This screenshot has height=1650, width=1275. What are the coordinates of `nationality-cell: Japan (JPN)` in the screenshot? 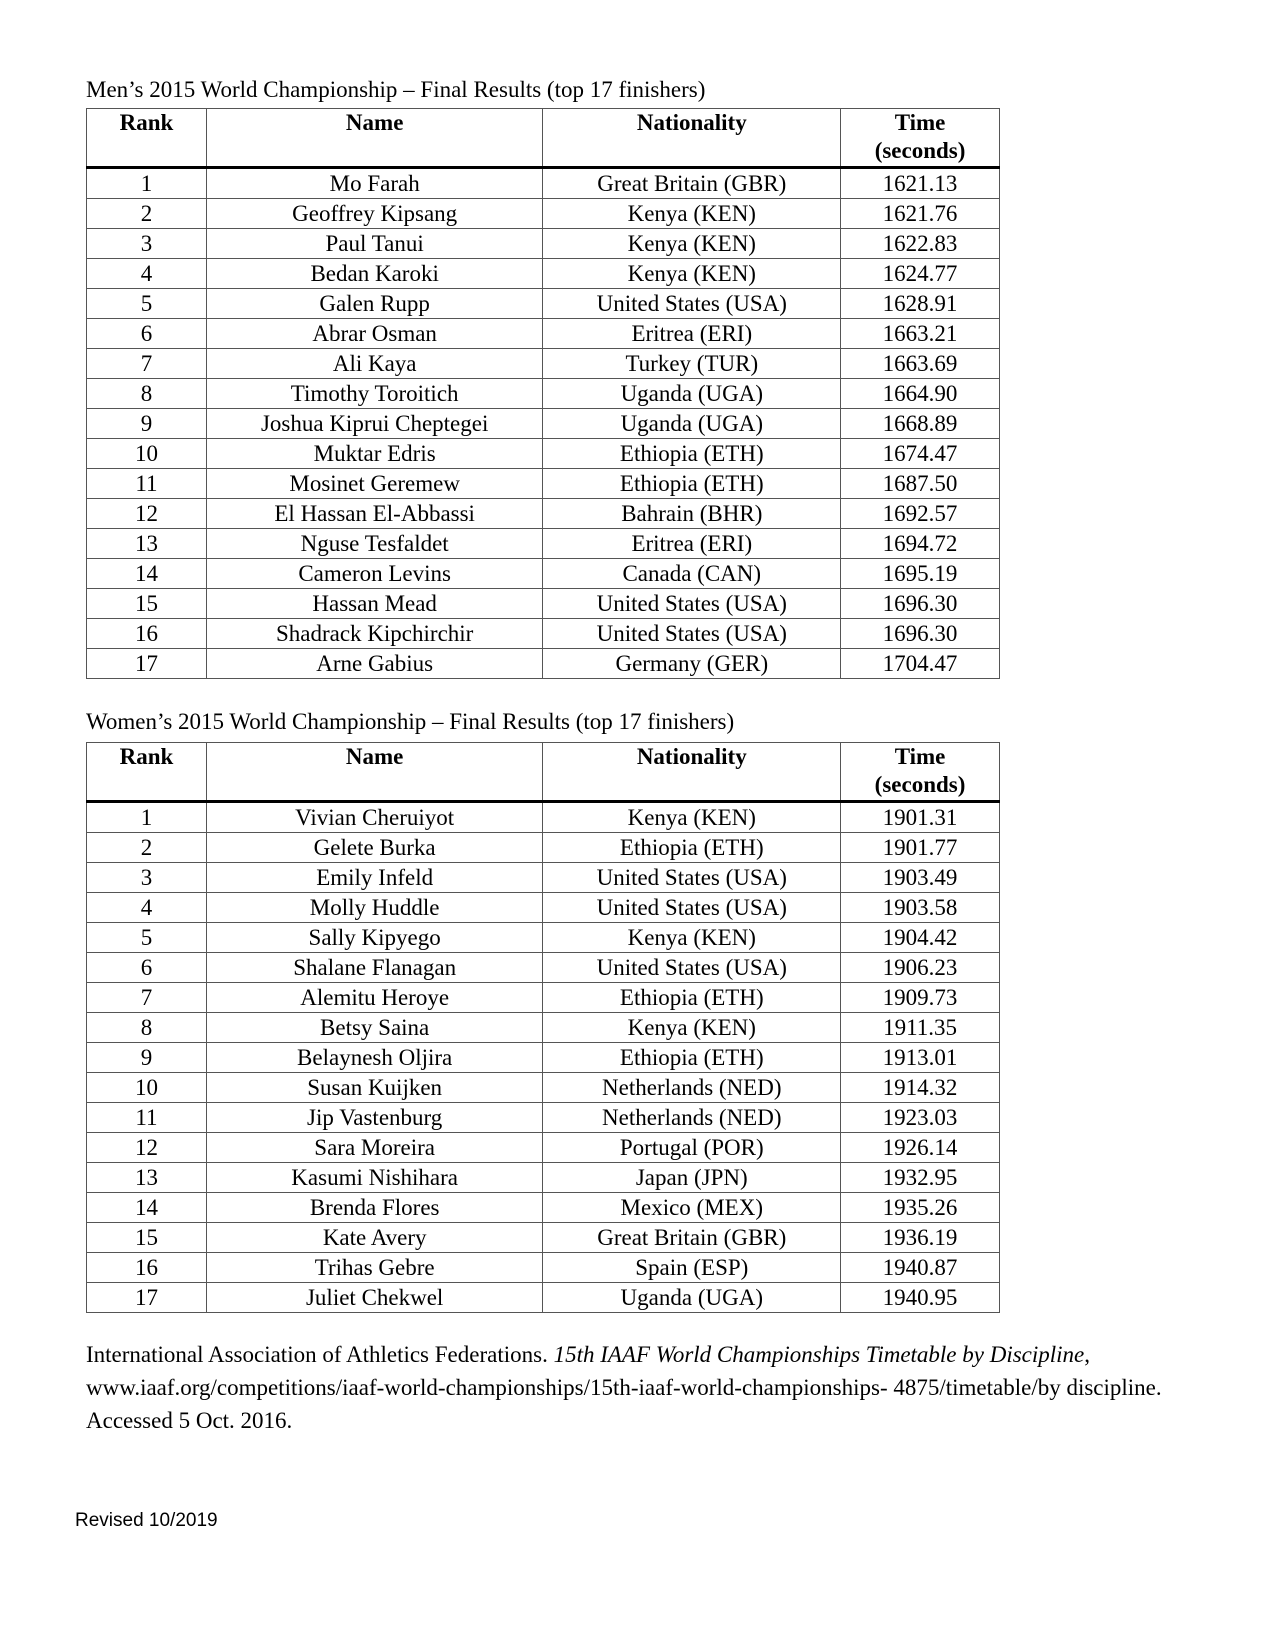 It's located at (692, 1177).